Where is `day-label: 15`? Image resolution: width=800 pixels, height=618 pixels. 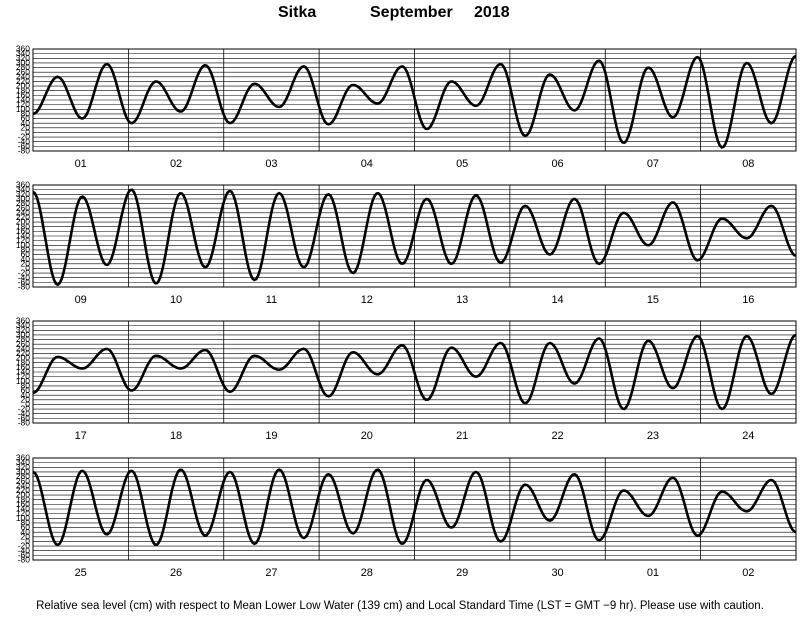 day-label: 15 is located at coordinates (653, 300).